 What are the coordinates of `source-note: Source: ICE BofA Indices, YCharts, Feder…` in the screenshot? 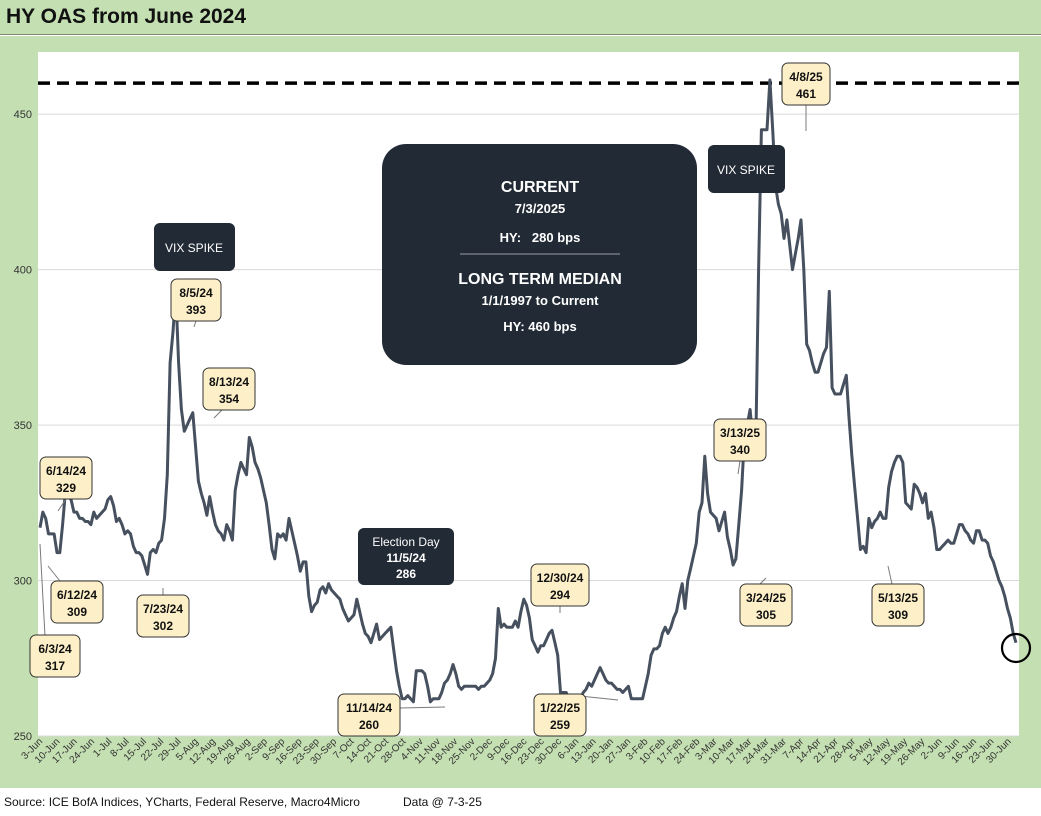 It's located at (182, 802).